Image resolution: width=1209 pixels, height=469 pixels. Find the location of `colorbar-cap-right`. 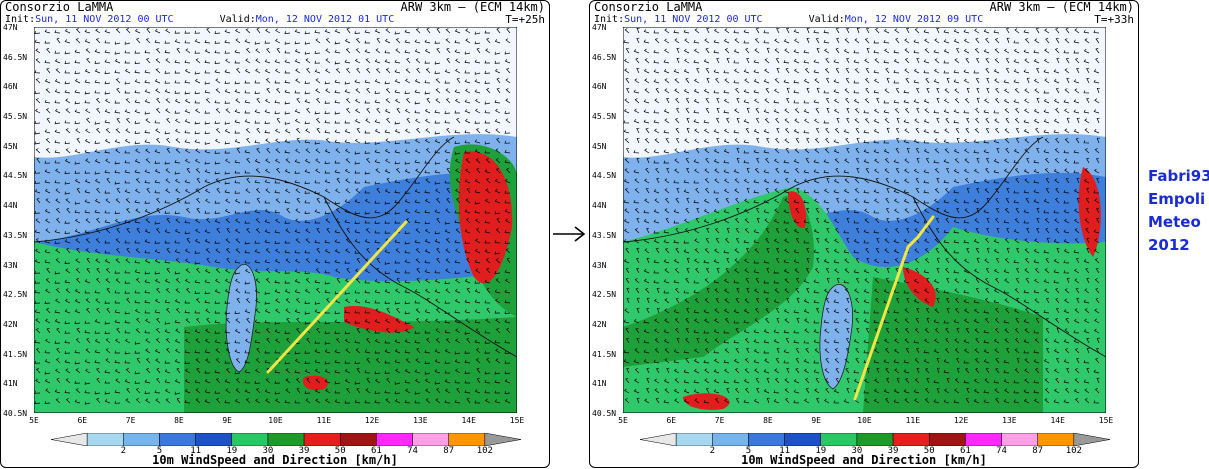

colorbar-cap-right is located at coordinates (1091, 439).